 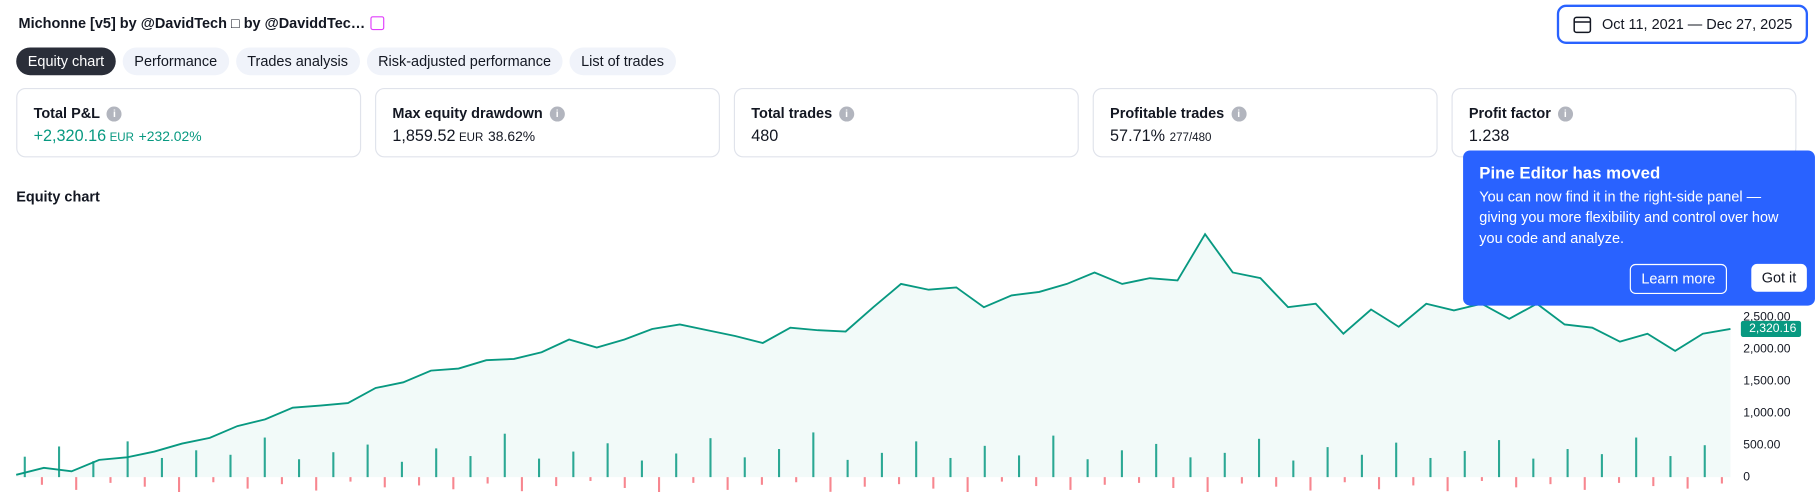 I want to click on learn-more-button: Learn more, so click(x=1678, y=279).